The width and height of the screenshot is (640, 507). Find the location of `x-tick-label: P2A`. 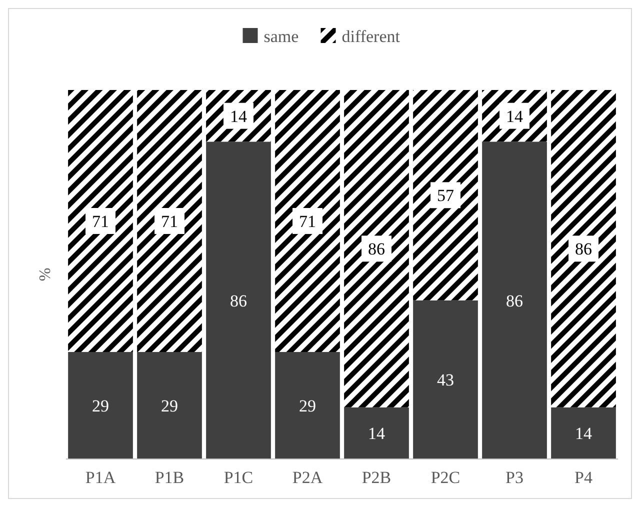

x-tick-label: P2A is located at coordinates (308, 477).